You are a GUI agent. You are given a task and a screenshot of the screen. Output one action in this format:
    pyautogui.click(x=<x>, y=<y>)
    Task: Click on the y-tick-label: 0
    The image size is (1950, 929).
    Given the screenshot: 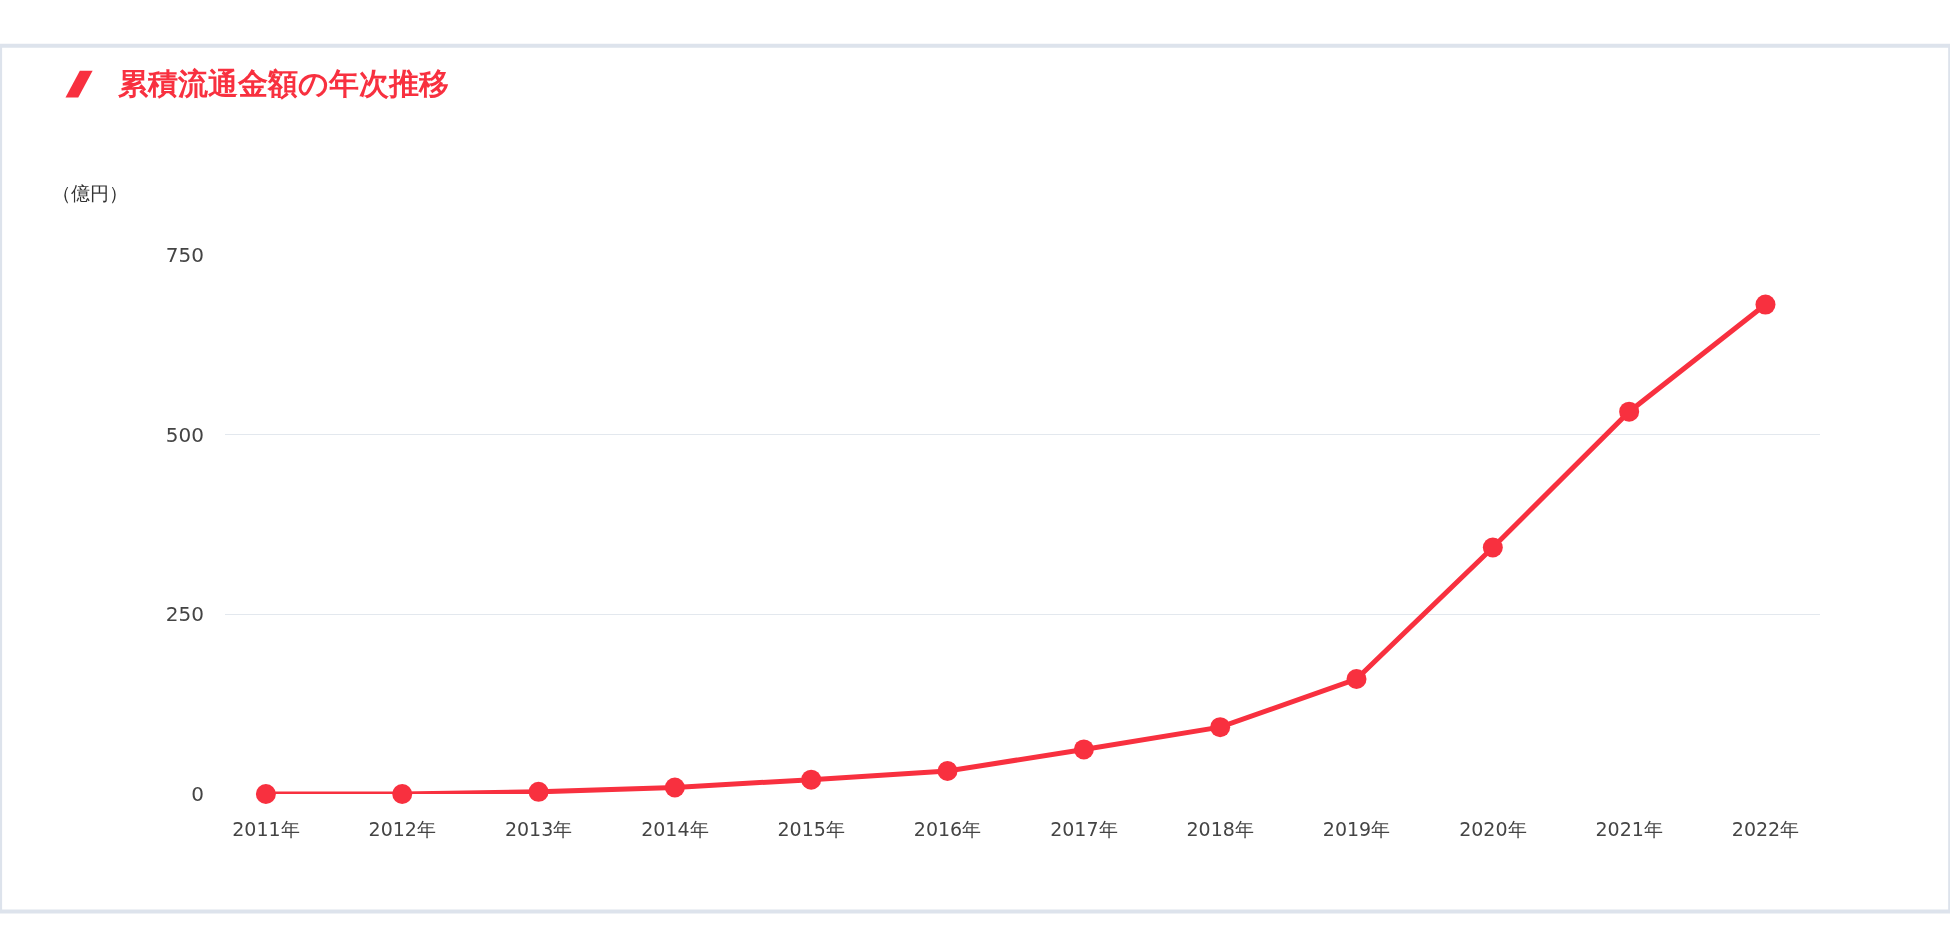 What is the action you would take?
    pyautogui.click(x=197, y=794)
    